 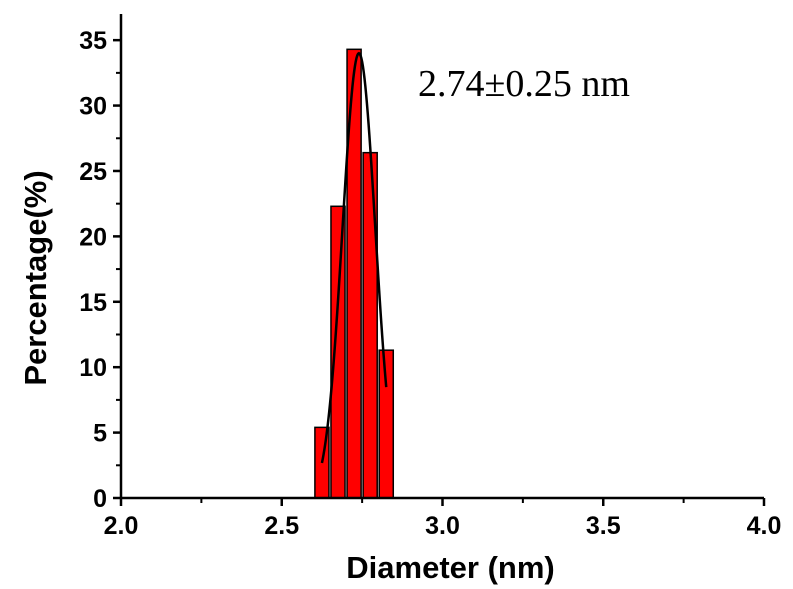 I want to click on y-tick-label-3: 10, so click(x=93, y=368).